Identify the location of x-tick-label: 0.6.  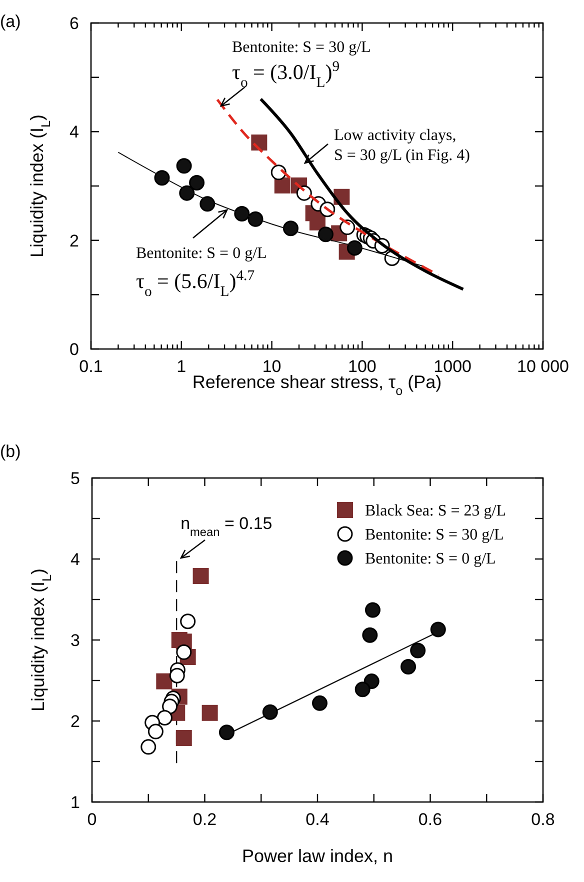
(430, 819).